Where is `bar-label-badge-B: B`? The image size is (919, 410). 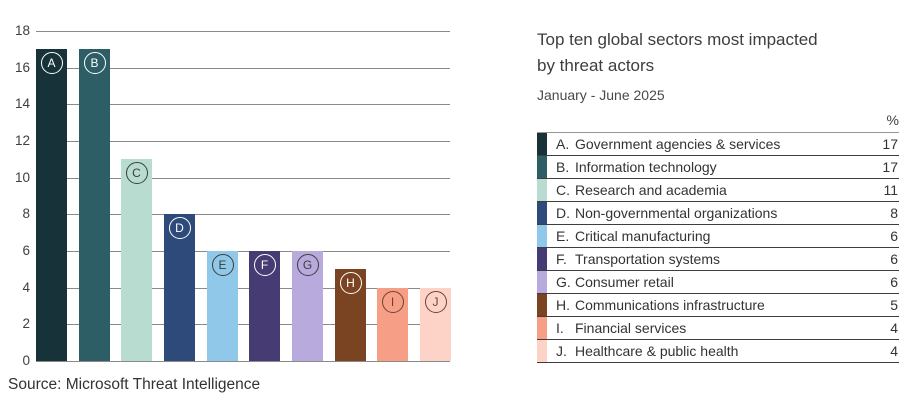
bar-label-badge-B: B is located at coordinates (94, 63).